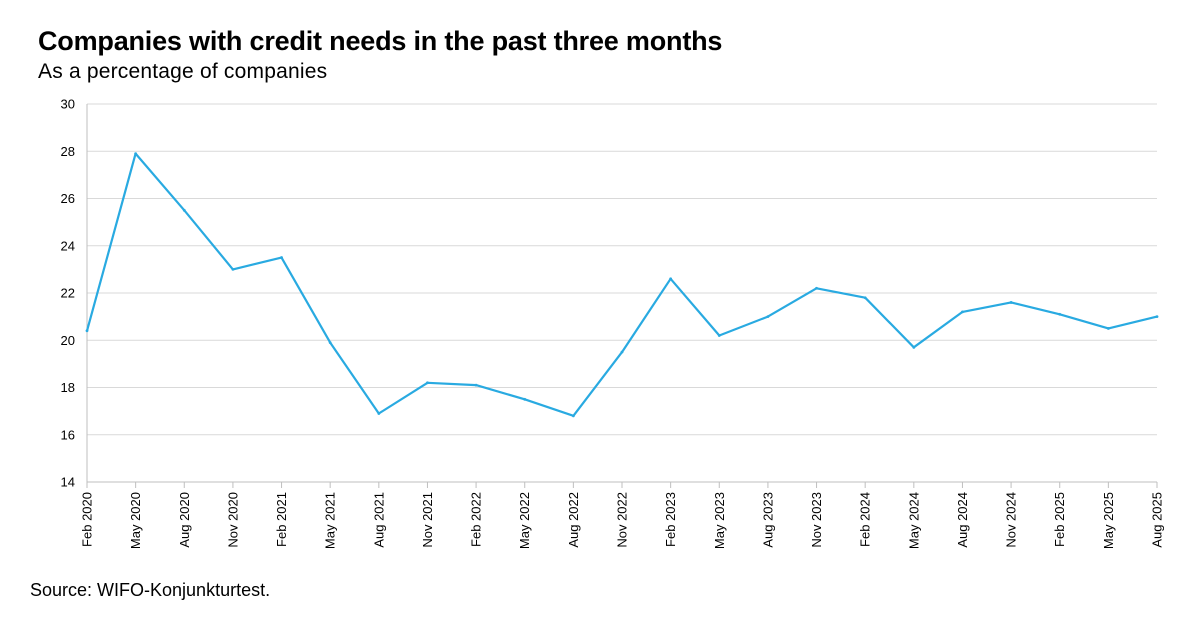 The image size is (1200, 639). What do you see at coordinates (330, 520) in the screenshot?
I see `x-tick-label: May 2021` at bounding box center [330, 520].